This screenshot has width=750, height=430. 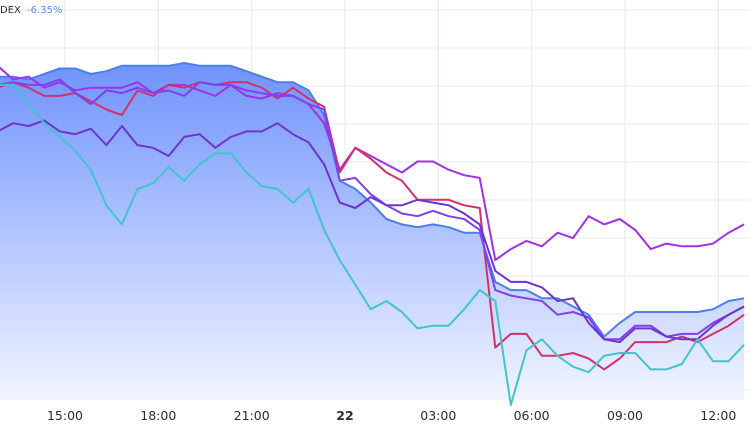 I want to click on legend: DEX -6.35%, so click(x=31, y=10).